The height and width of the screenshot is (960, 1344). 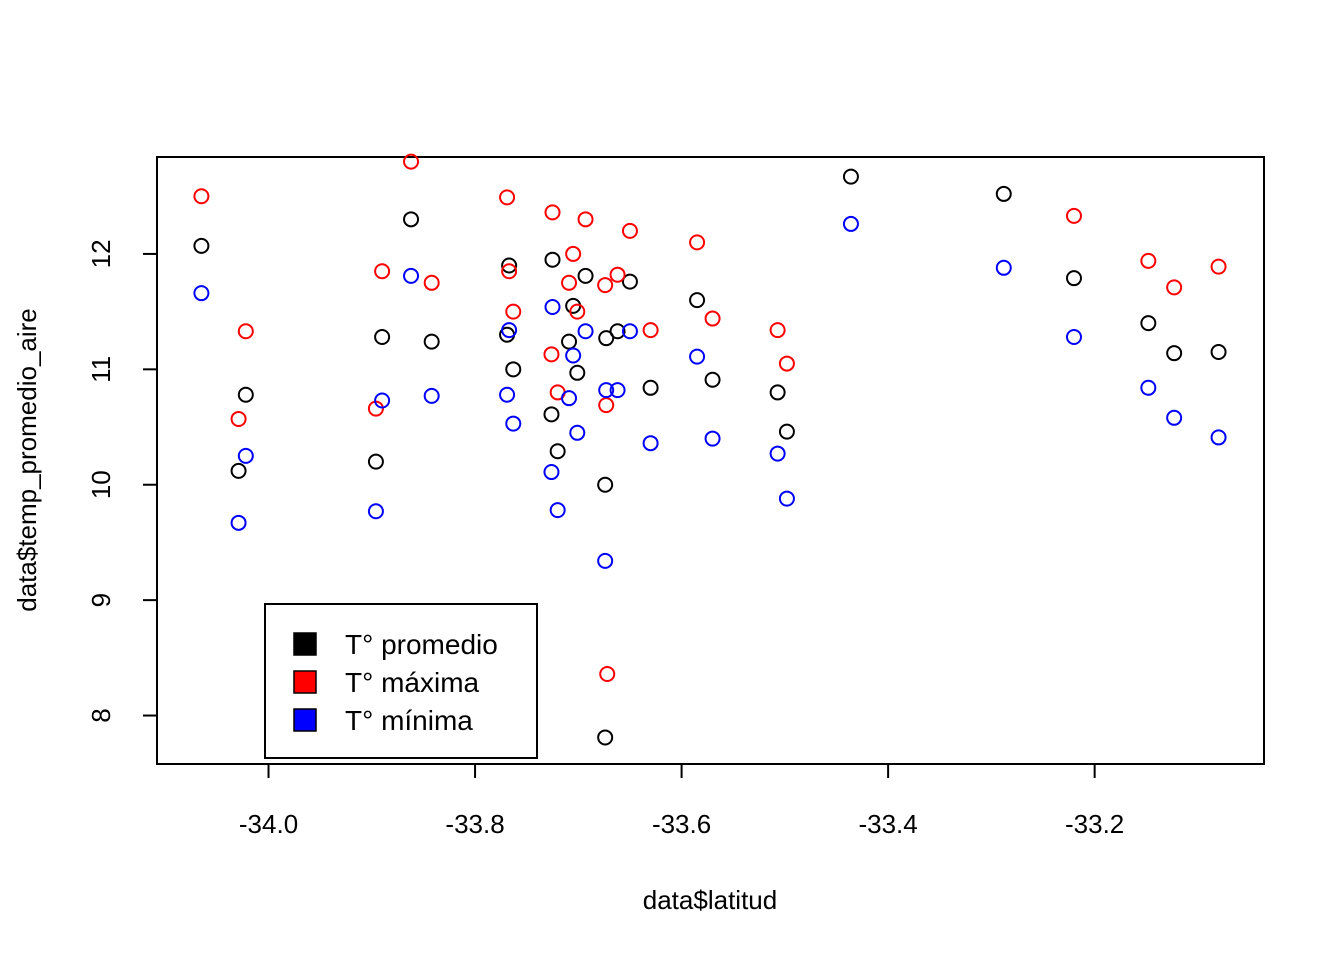 I want to click on x-tick-label: -34.0, so click(x=268, y=824).